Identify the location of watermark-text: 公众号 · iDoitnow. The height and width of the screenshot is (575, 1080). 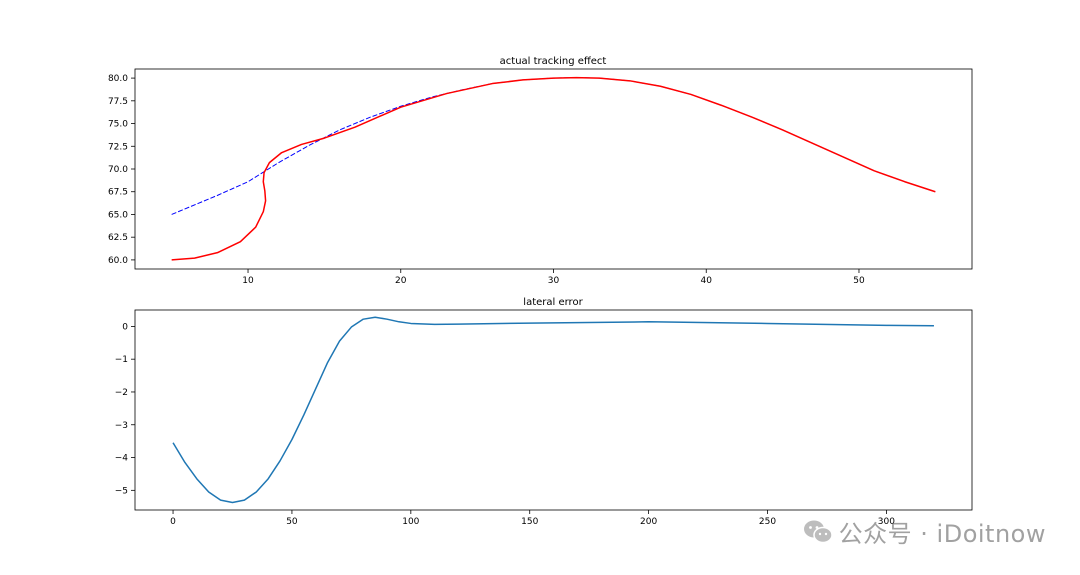
(942, 534).